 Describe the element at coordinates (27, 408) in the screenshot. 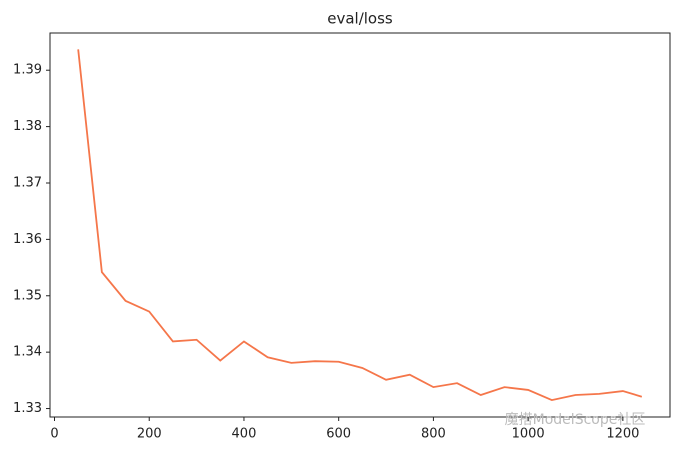

I see `y-tick-label: 1.33` at that location.